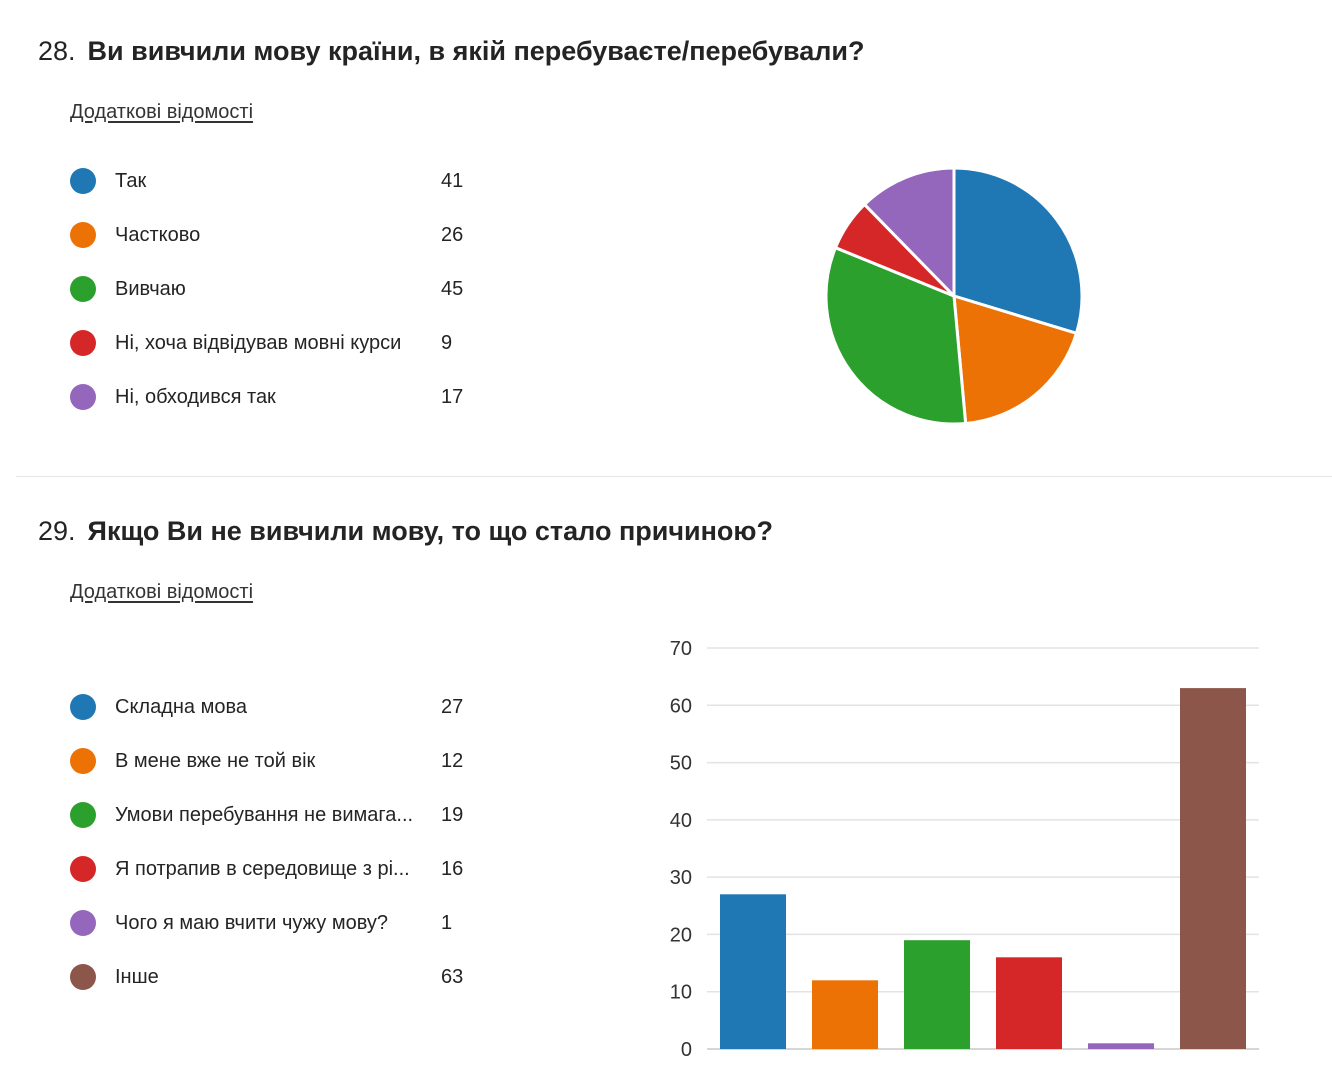 The width and height of the screenshot is (1332, 1074). I want to click on legend-item: Інше 63, so click(278, 991).